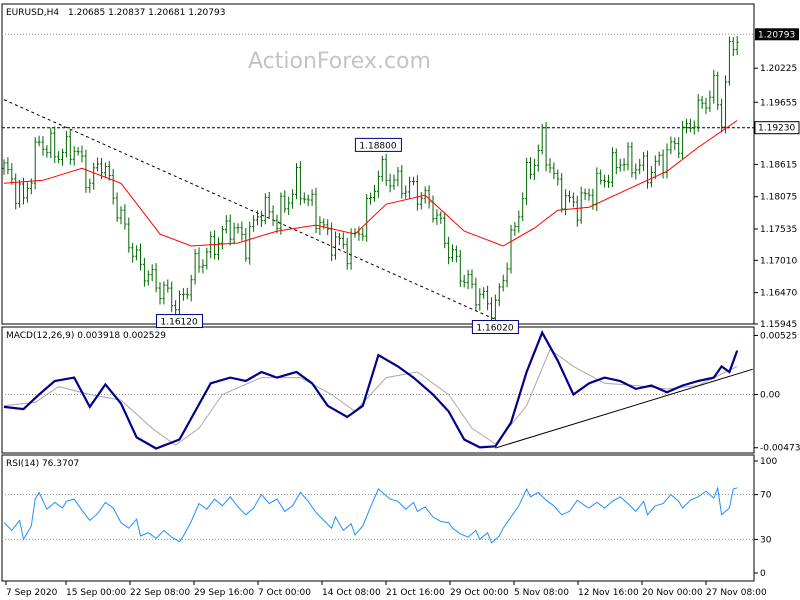 Image resolution: width=800 pixels, height=600 pixels. I want to click on x-axis-tick-label: 15 Sep 00:00, so click(96, 593).